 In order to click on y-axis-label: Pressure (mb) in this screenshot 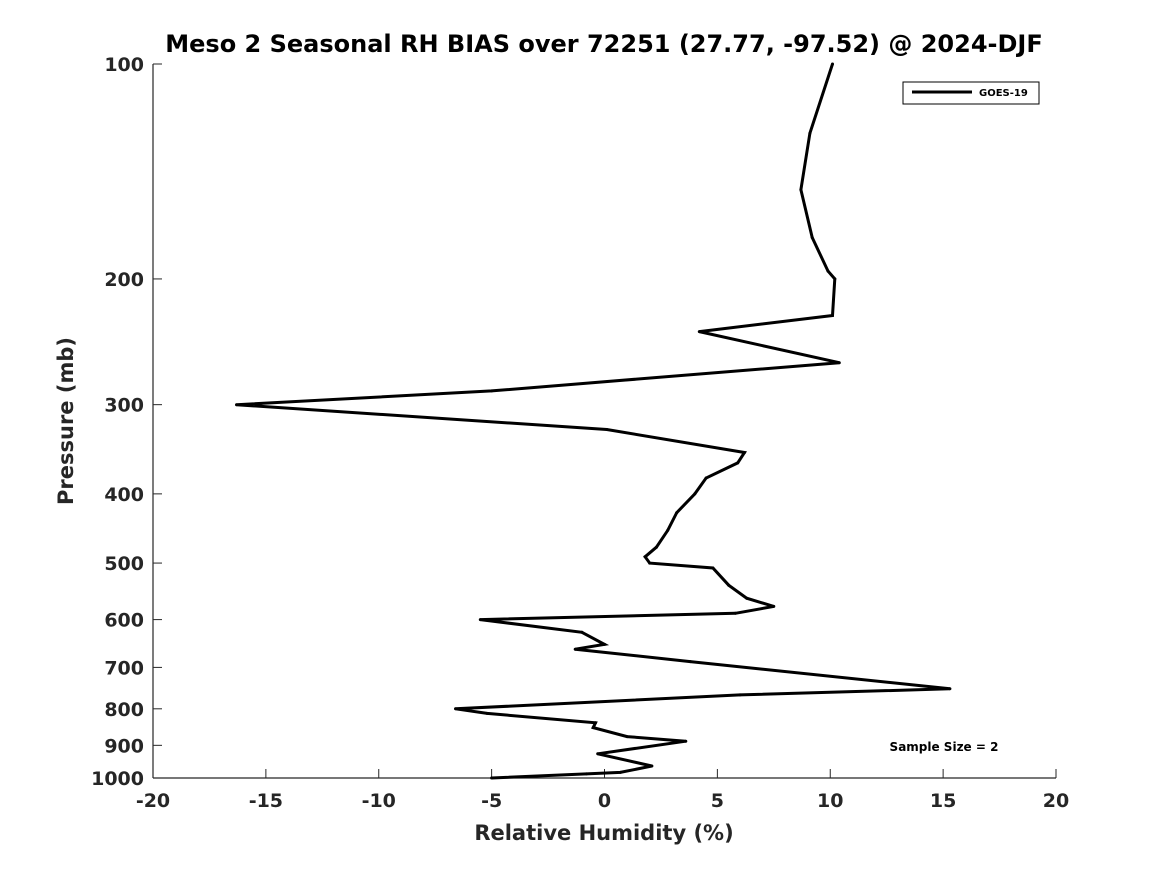, I will do `click(66, 421)`.